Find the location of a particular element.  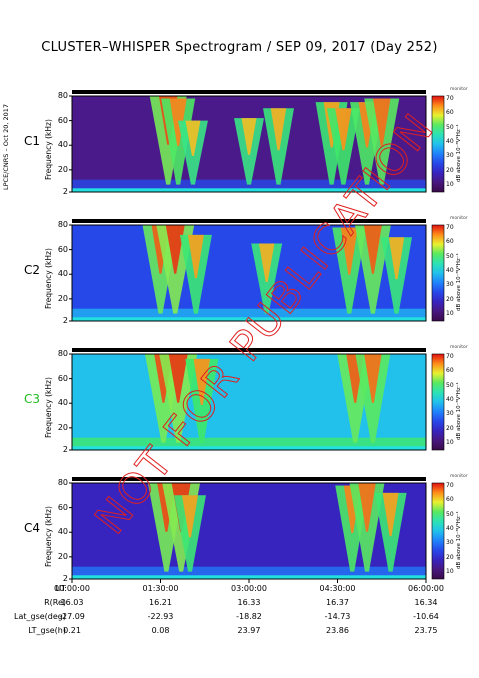

orbit-value: 16.33 is located at coordinates (249, 602).